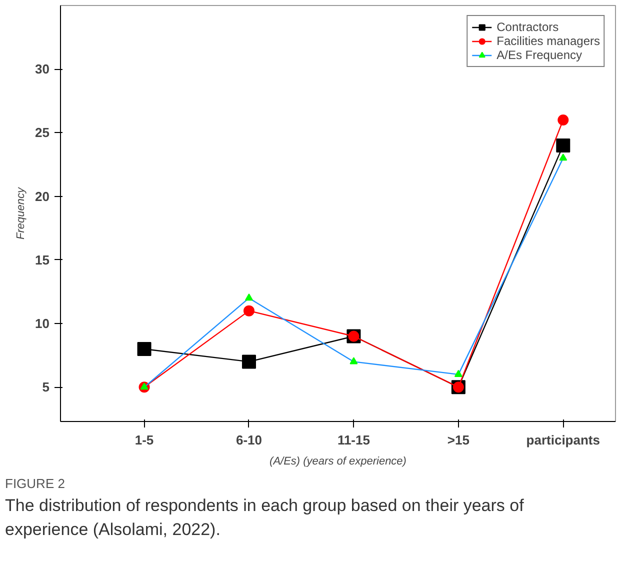 Image resolution: width=640 pixels, height=583 pixels. Describe the element at coordinates (249, 440) in the screenshot. I see `x-tick-label: 6-10` at that location.